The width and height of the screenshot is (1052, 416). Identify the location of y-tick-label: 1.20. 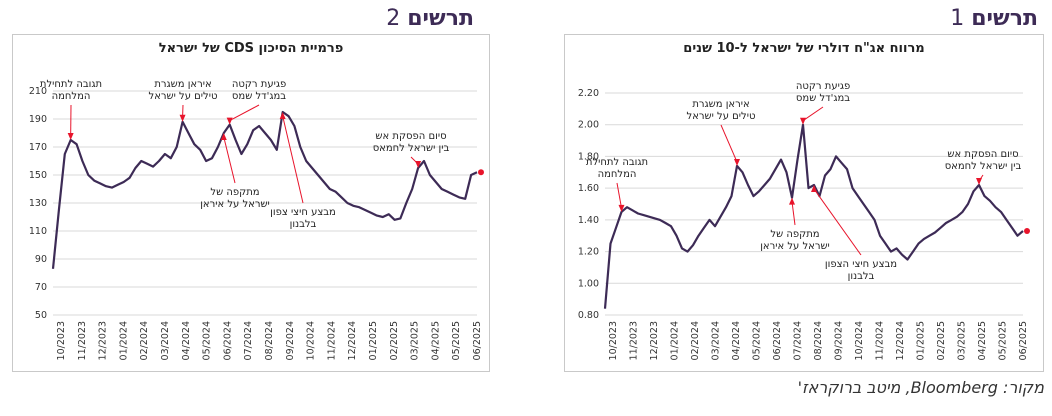
(588, 252).